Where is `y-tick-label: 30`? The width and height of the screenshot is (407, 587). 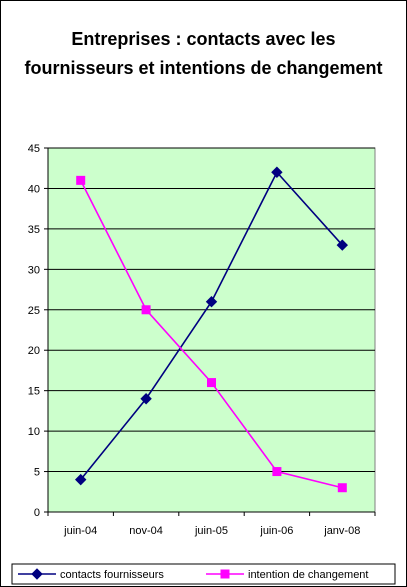
y-tick-label: 30 is located at coordinates (34, 270).